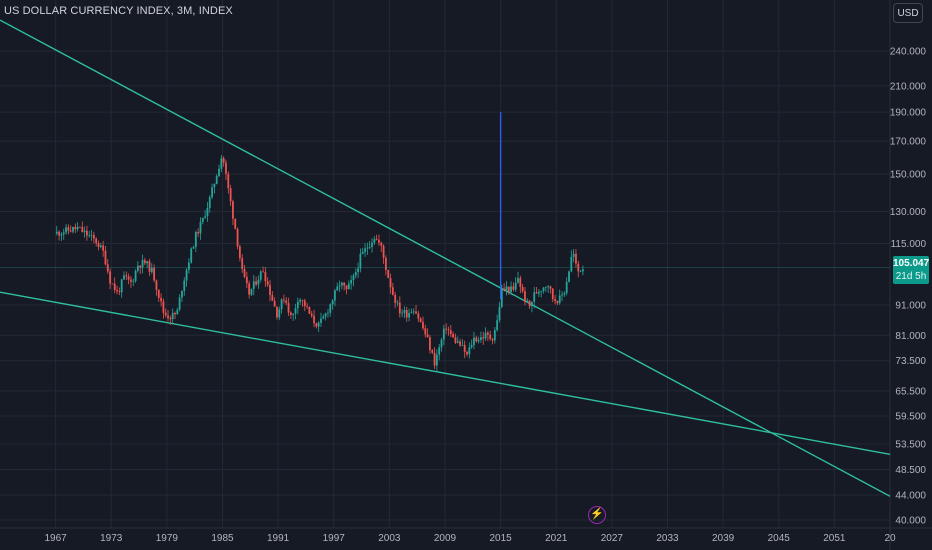  What do you see at coordinates (167, 538) in the screenshot?
I see `x-tick-label: 1979` at bounding box center [167, 538].